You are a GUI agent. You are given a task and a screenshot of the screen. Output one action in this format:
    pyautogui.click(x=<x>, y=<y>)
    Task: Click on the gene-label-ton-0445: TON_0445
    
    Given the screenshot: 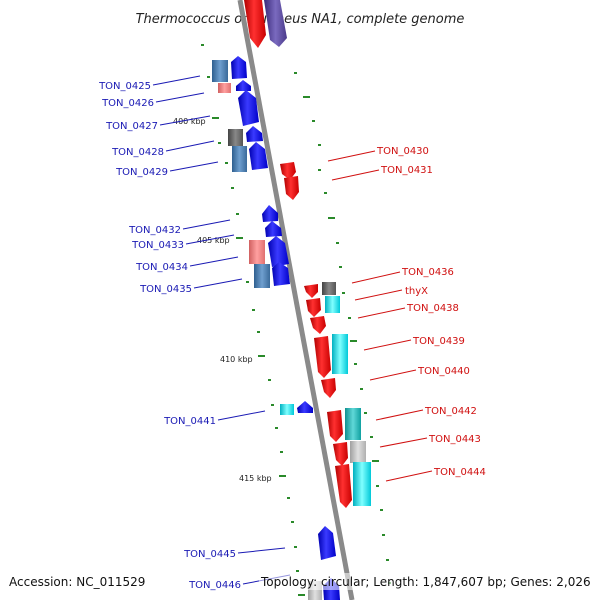 What is the action you would take?
    pyautogui.click(x=209, y=554)
    